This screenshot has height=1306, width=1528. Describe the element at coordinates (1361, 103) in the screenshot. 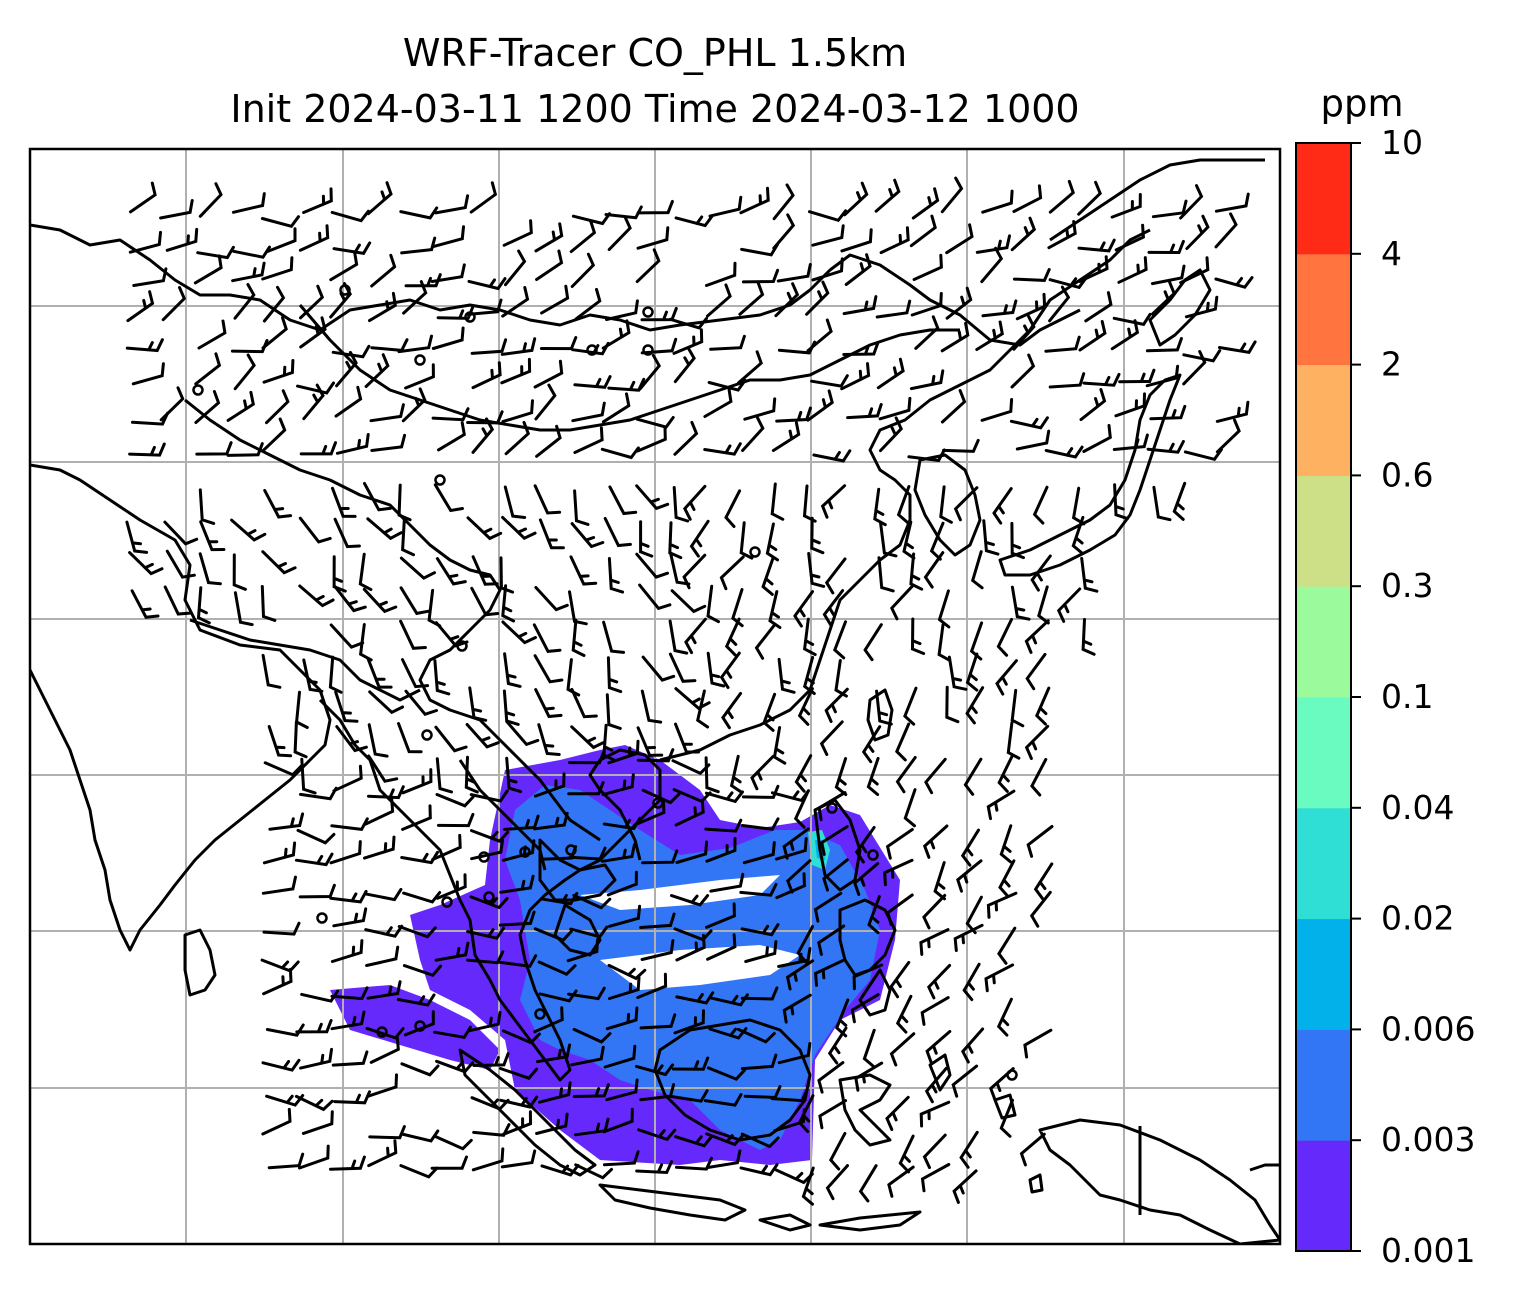

I see `colorbar-units: ppm` at that location.